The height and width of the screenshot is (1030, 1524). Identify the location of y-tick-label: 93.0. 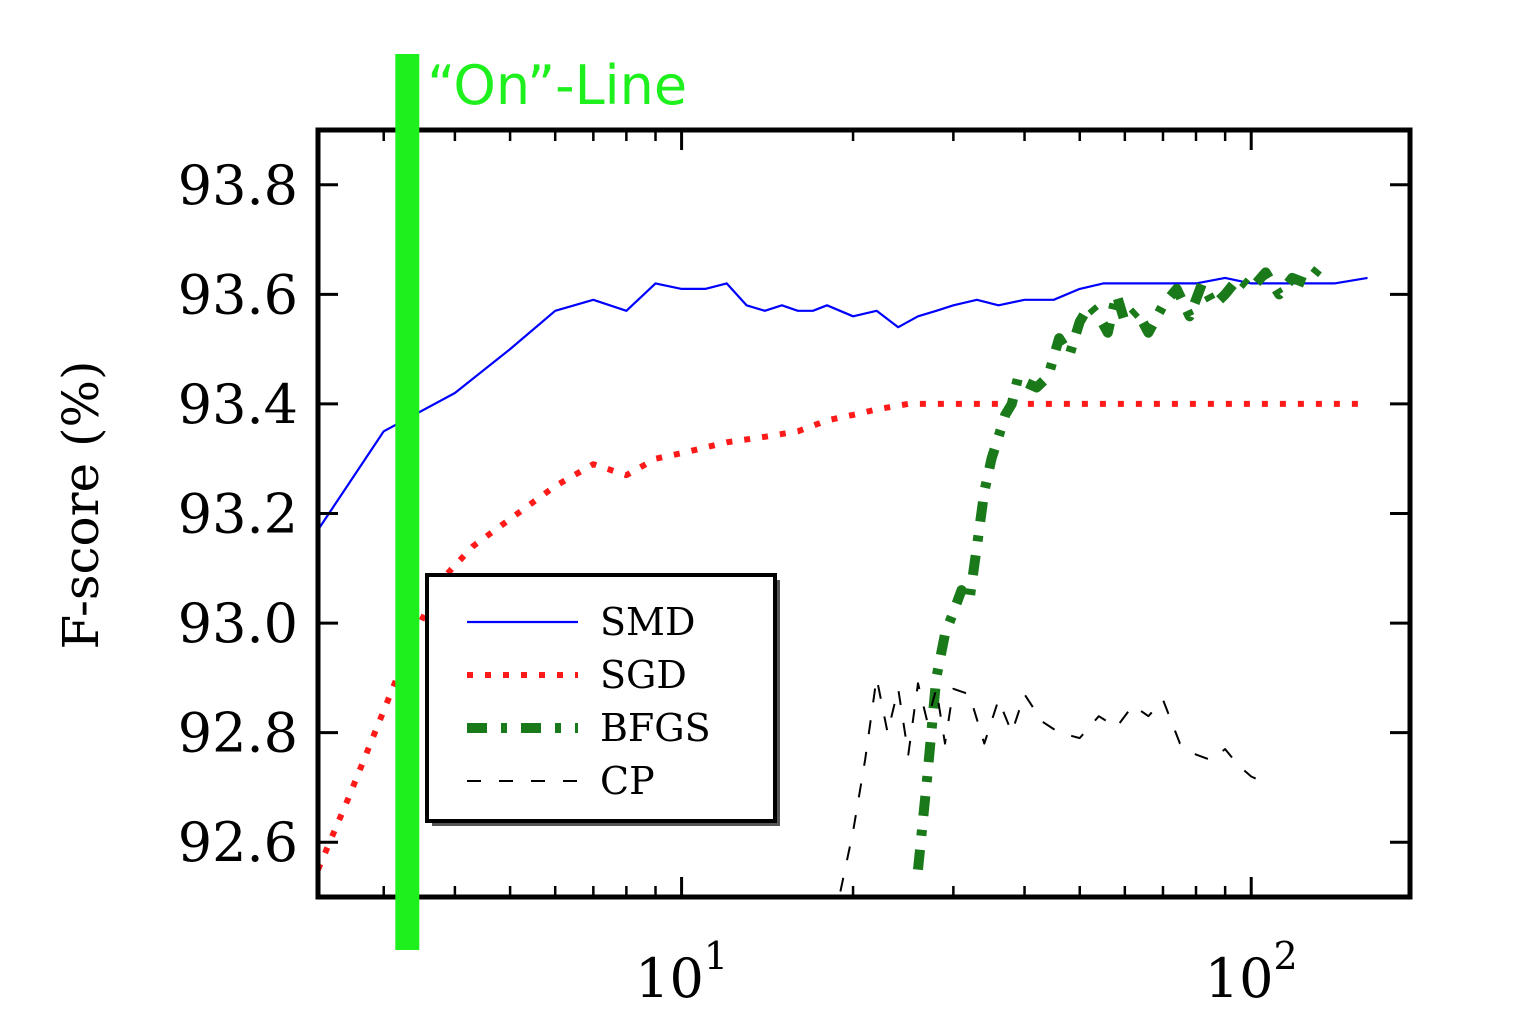
(238, 623).